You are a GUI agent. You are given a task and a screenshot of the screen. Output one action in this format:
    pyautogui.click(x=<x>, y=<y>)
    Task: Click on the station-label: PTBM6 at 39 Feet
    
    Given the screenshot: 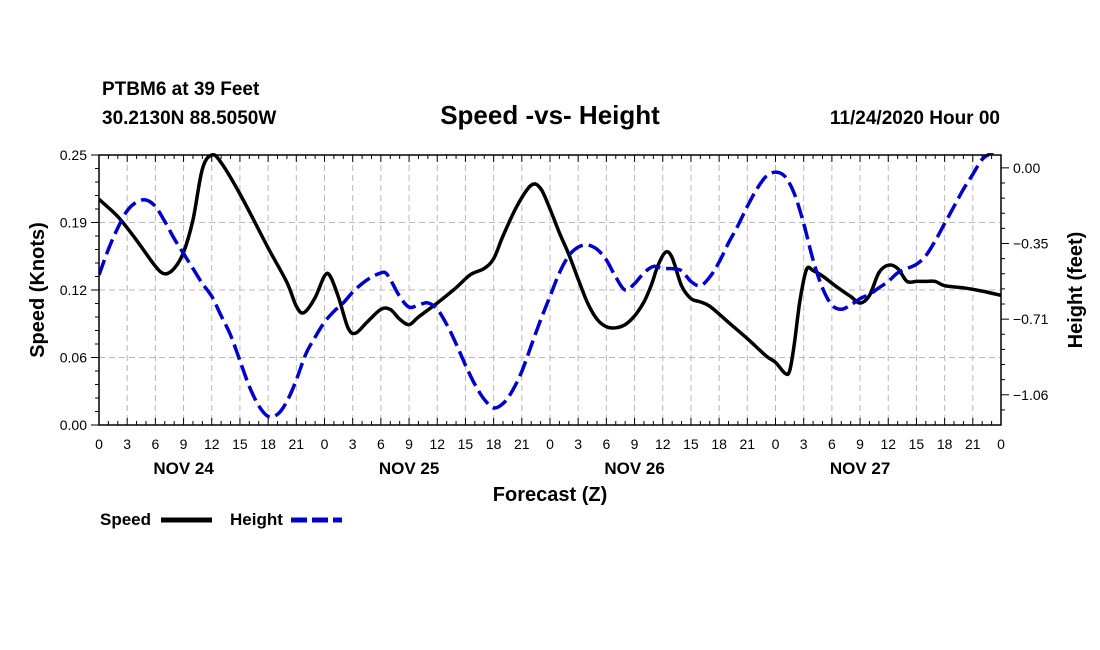 What is the action you would take?
    pyautogui.click(x=181, y=89)
    